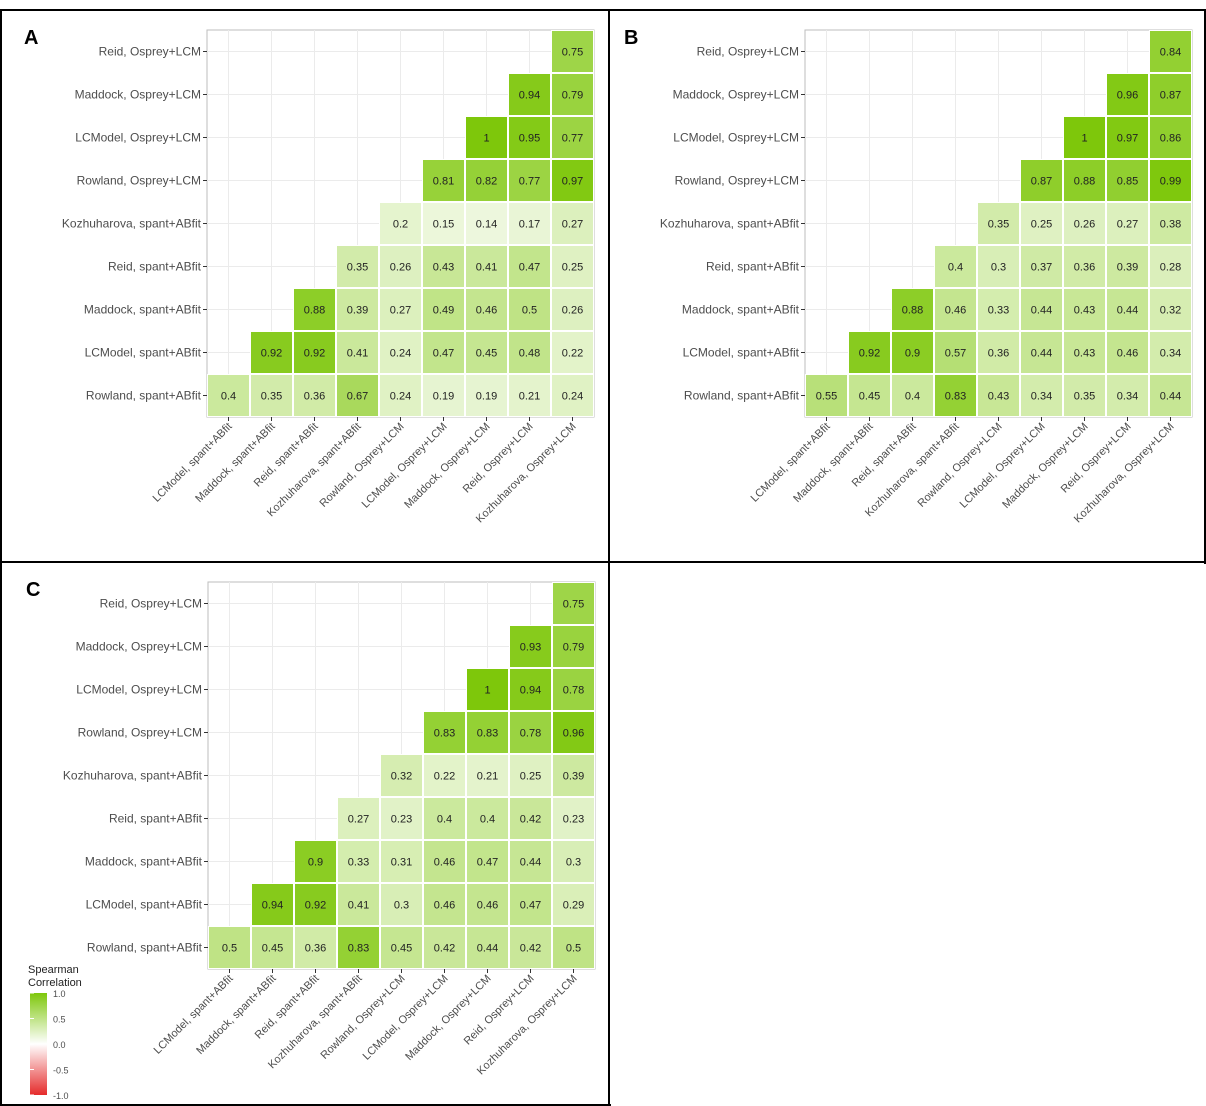 This screenshot has height=1106, width=1206. Describe the element at coordinates (960, 465) in the screenshot. I see `x-tick-label: Rowland, Osprey+LCM` at that location.